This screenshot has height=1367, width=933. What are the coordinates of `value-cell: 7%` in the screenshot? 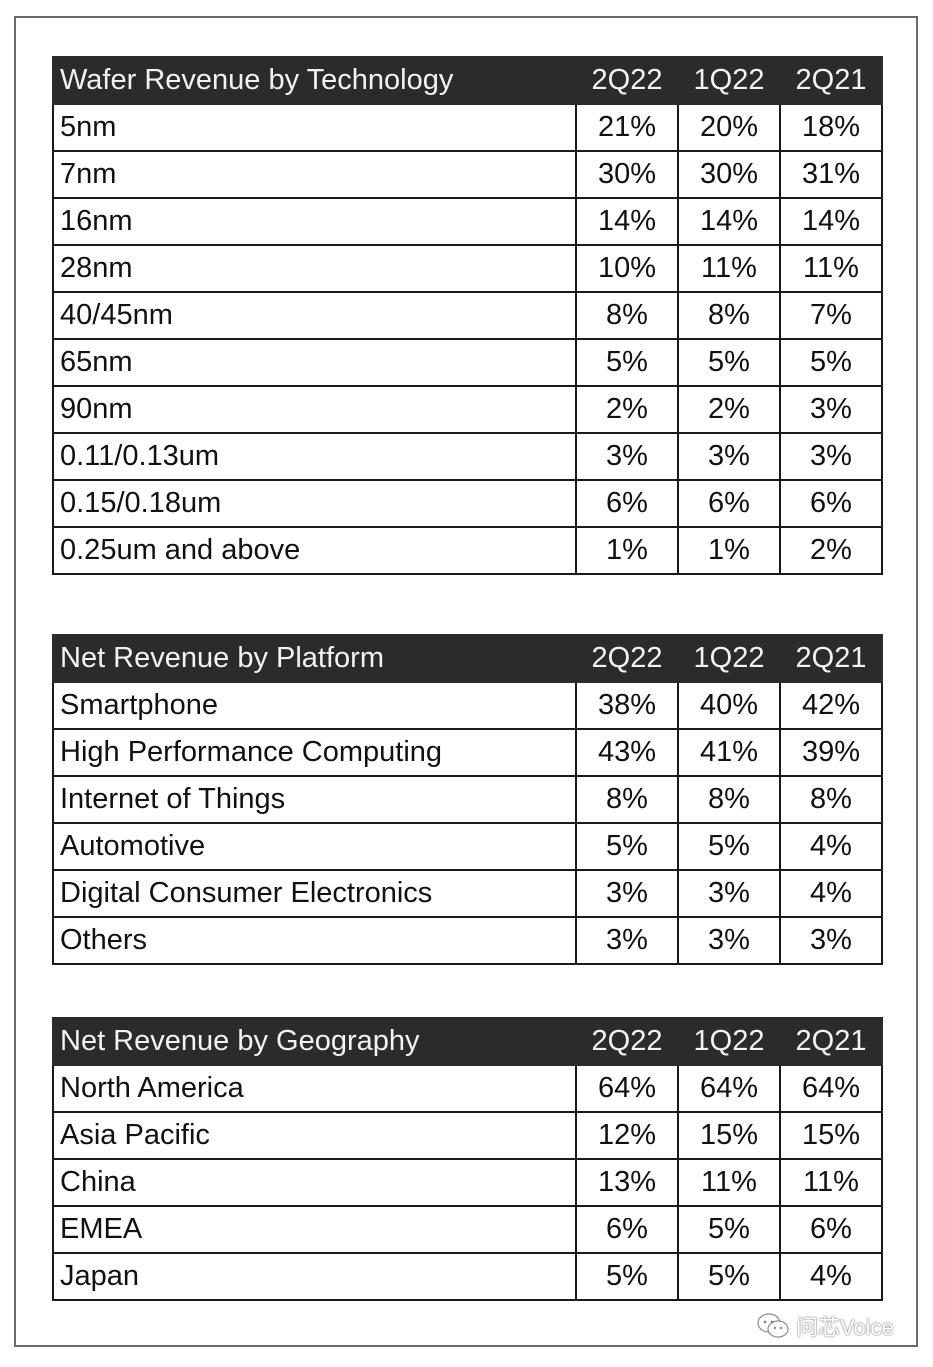 It's located at (831, 315).